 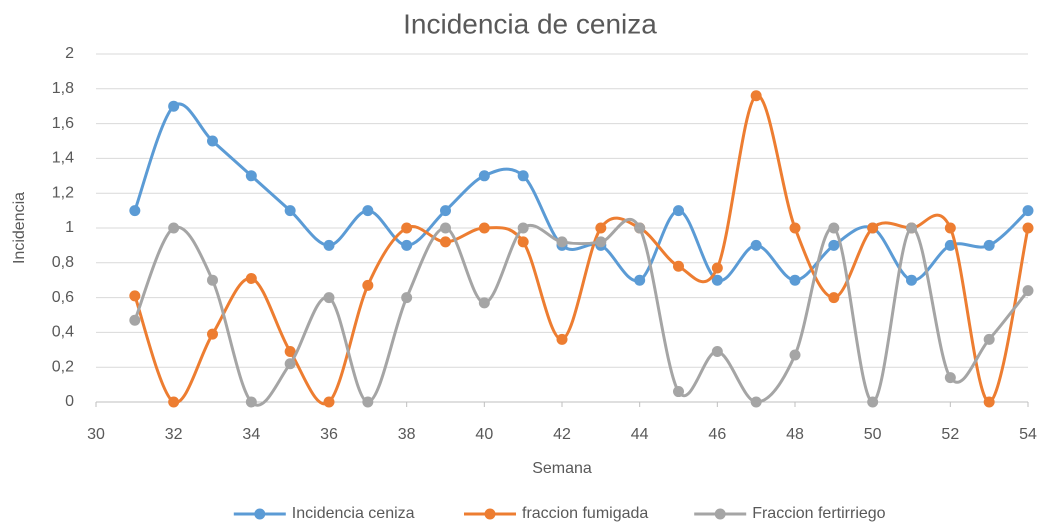 I want to click on x-tick-label: 40, so click(x=484, y=434).